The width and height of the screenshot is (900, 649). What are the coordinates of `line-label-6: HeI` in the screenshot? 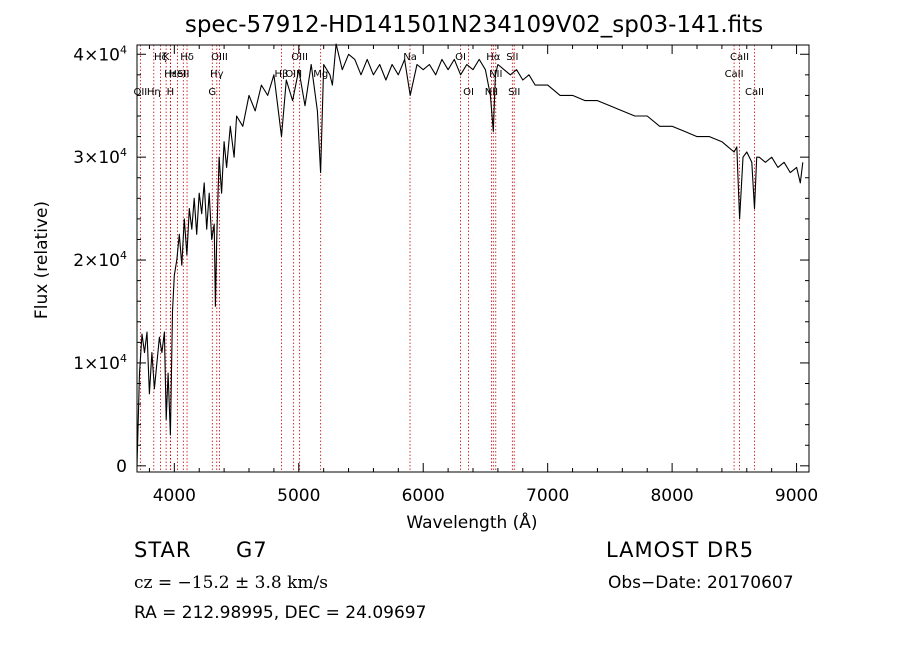 It's located at (177, 74).